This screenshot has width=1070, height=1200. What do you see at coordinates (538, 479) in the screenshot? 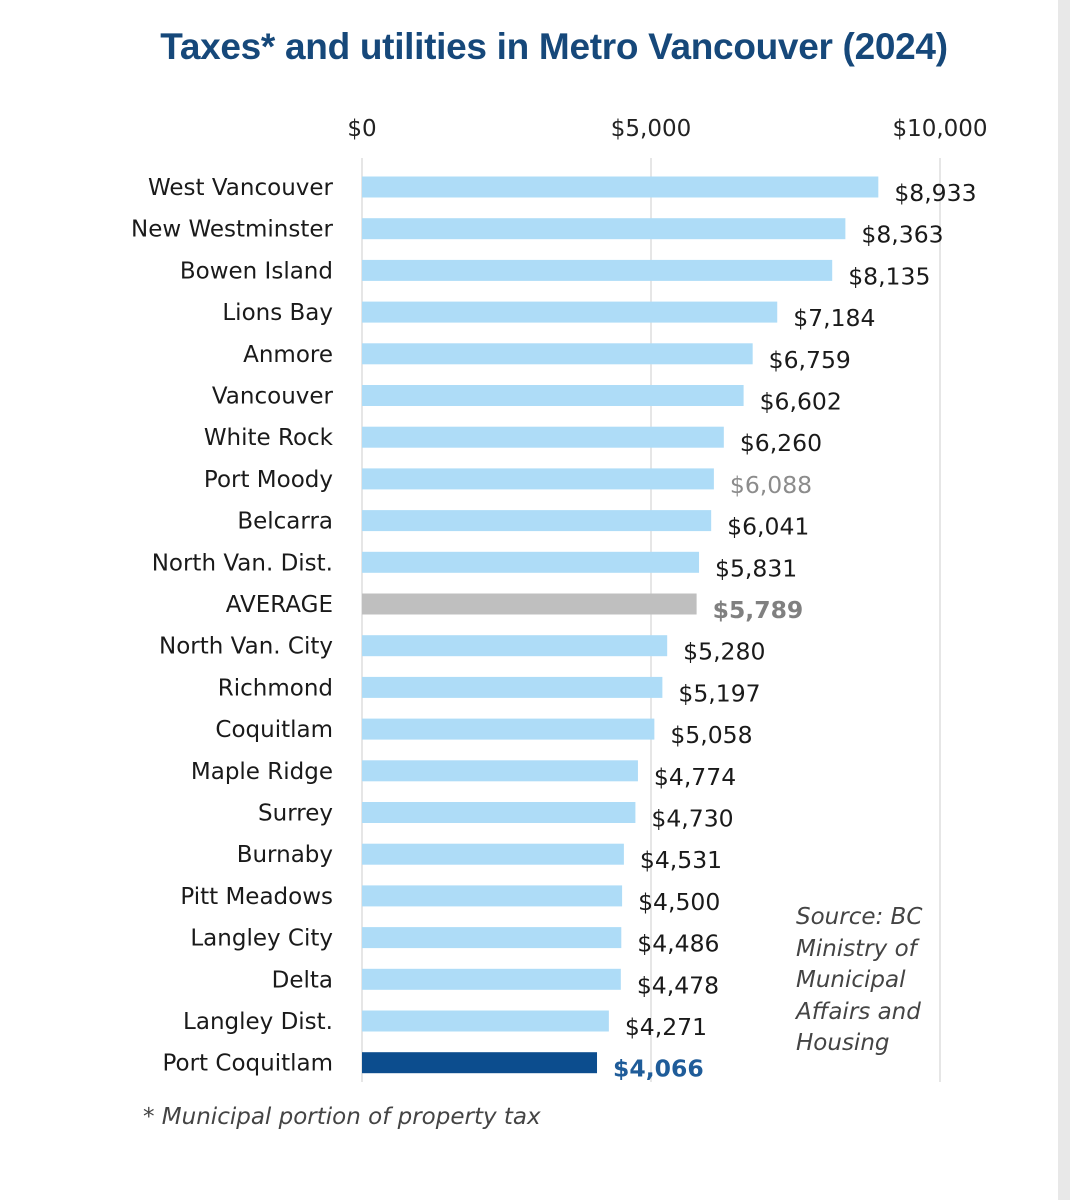
I see `bar-port-moody` at bounding box center [538, 479].